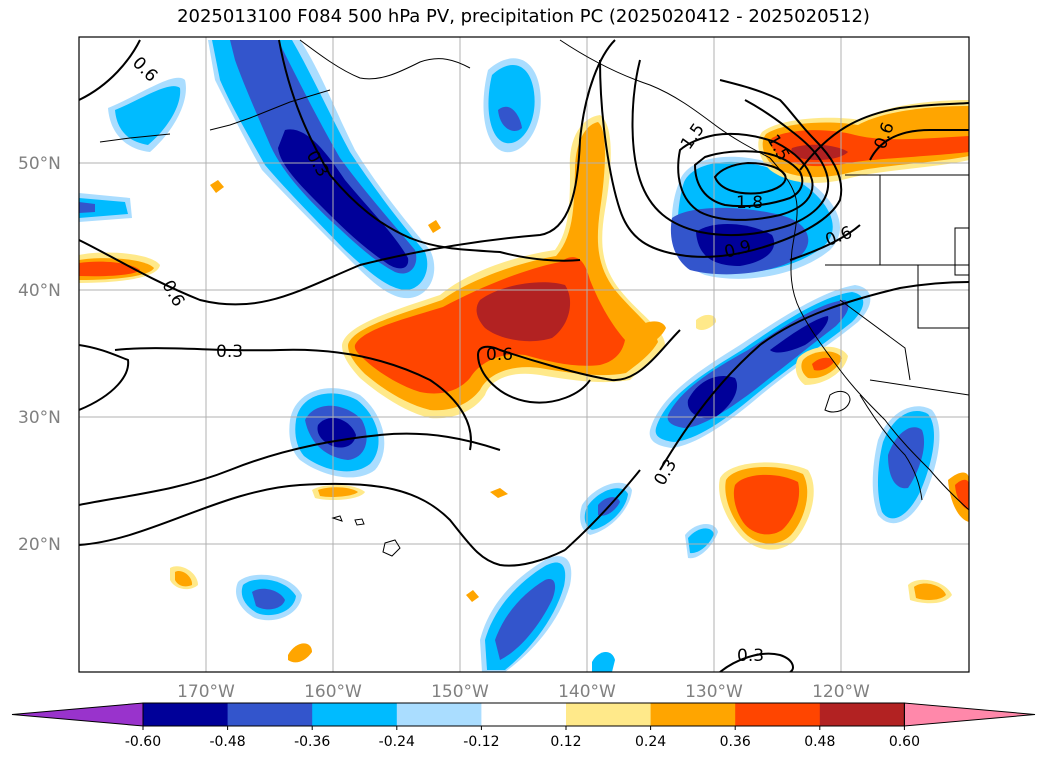  I want to click on pos-area-22n-158w-inner, so click(338, 492).